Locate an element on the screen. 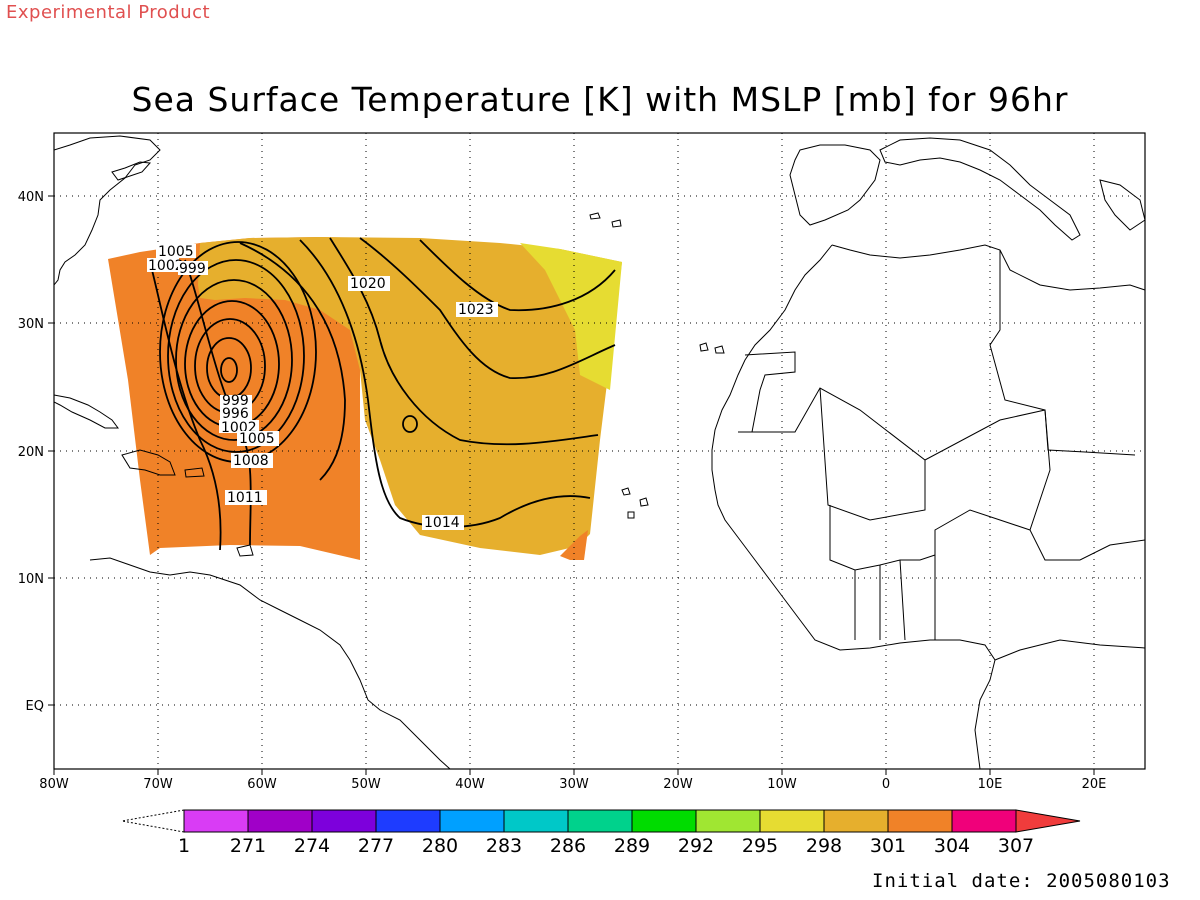 The width and height of the screenshot is (1200, 900). hispaniola-coast is located at coordinates (148, 462).